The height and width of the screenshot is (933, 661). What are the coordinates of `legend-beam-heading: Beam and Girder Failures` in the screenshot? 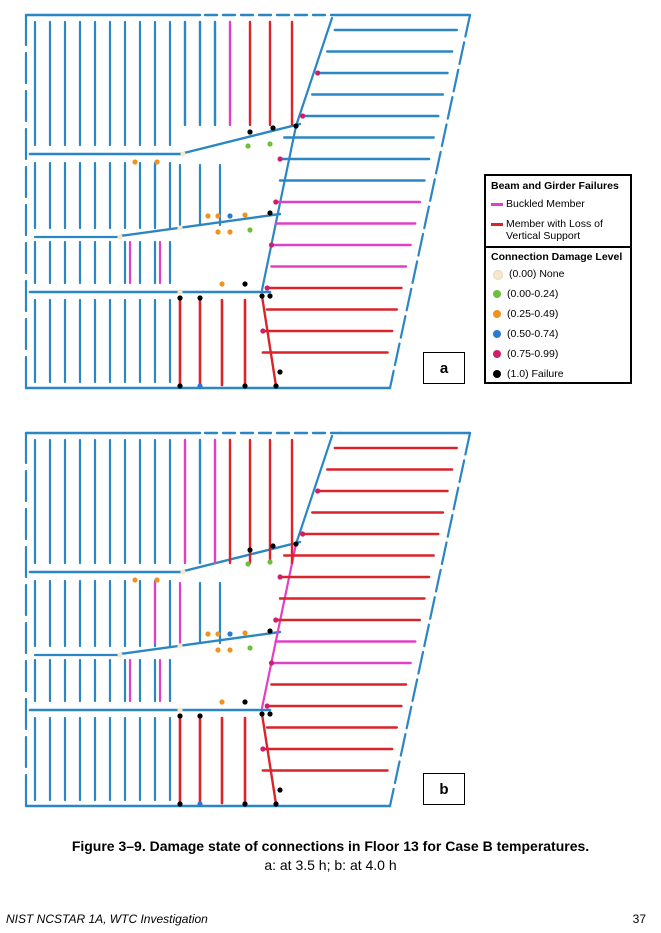 It's located at (555, 186).